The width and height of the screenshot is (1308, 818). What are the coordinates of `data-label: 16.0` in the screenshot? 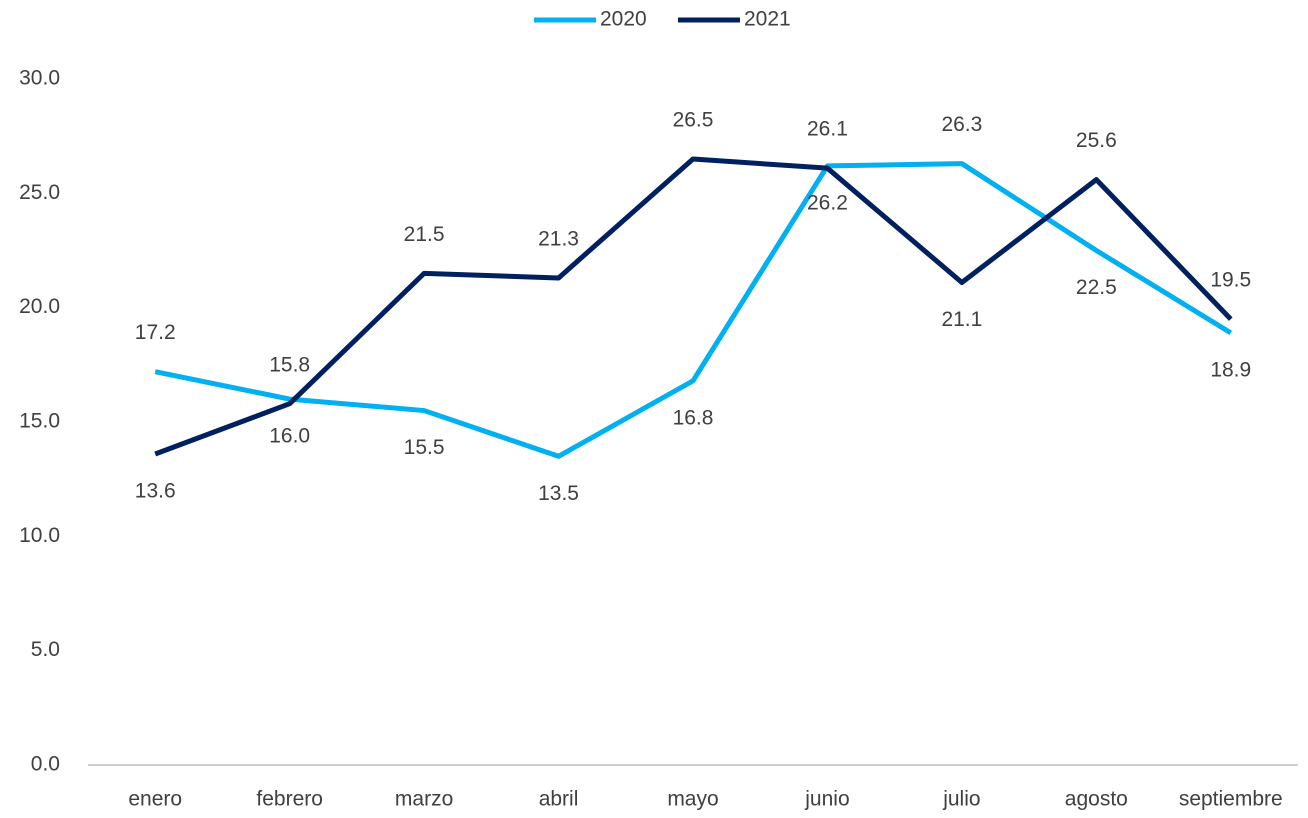 It's located at (289, 436).